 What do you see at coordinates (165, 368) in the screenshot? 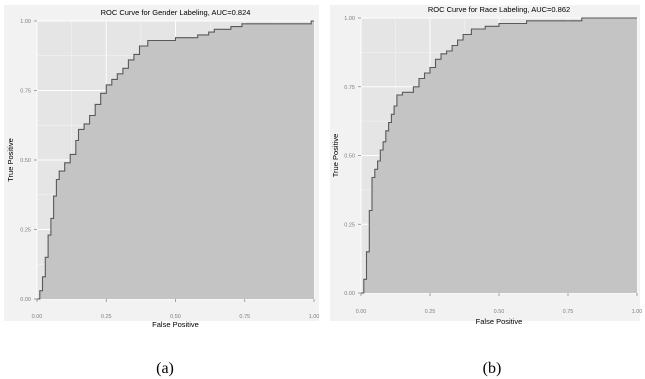
I see `figure-caption: (a)` at bounding box center [165, 368].